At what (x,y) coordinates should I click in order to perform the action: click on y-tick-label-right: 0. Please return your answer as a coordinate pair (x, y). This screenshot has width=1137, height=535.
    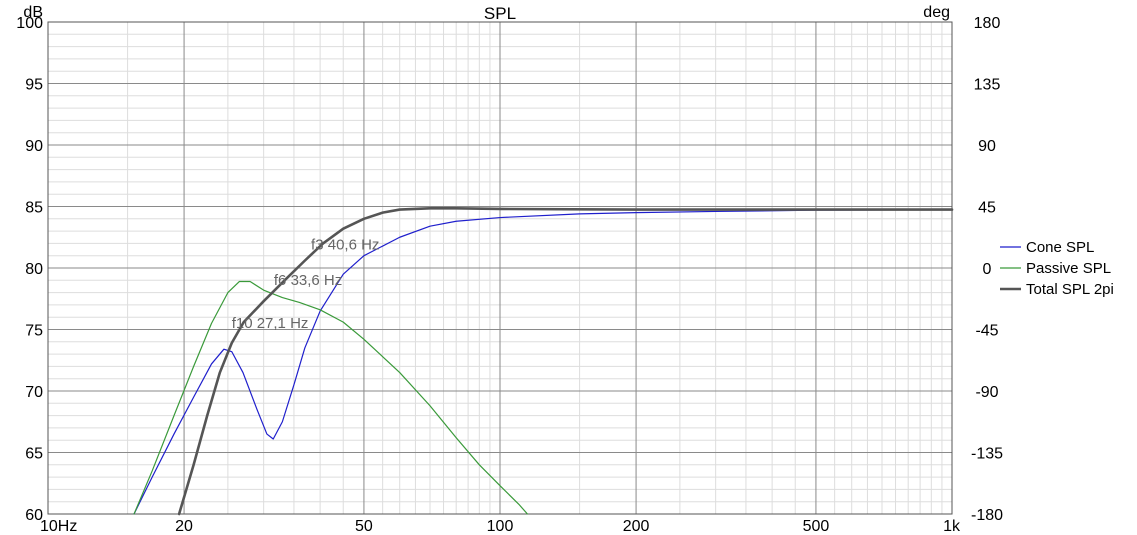
    Looking at the image, I should click on (987, 269).